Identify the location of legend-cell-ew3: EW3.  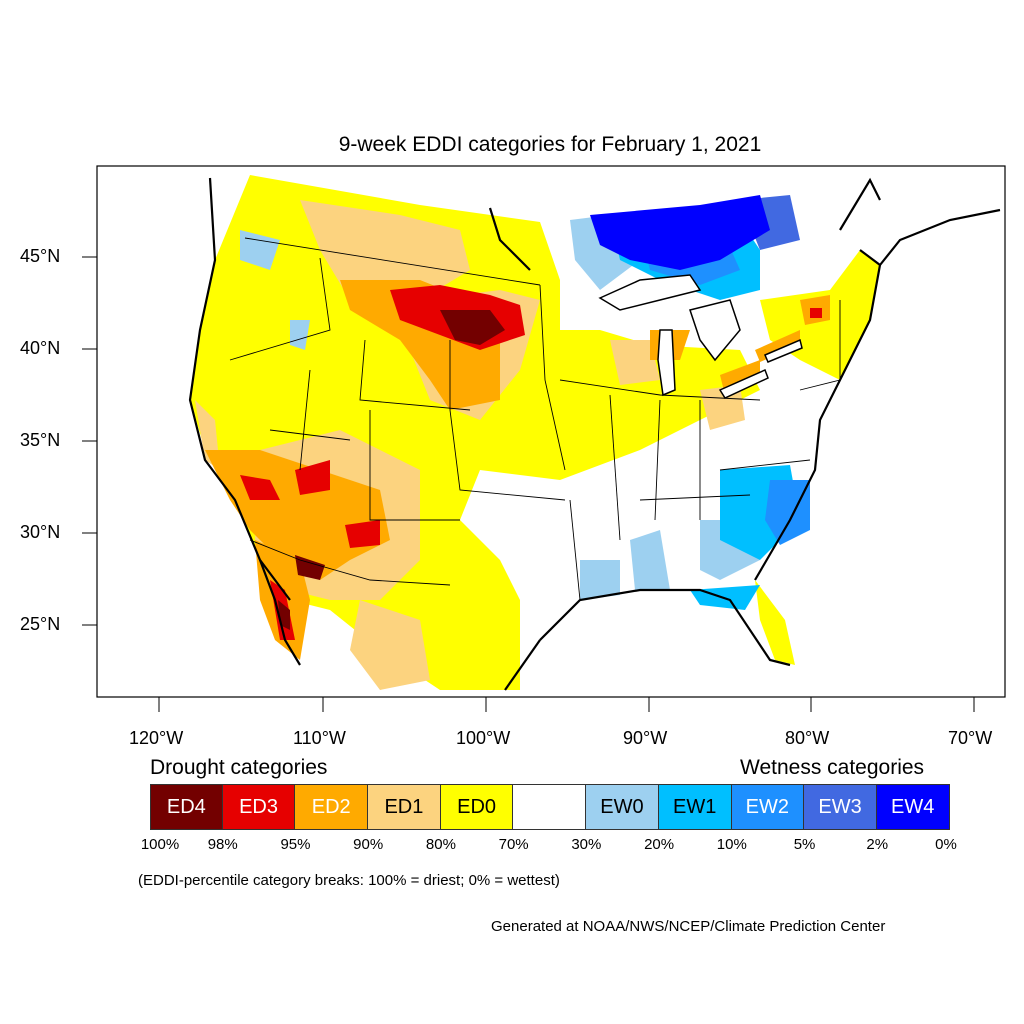
(840, 807).